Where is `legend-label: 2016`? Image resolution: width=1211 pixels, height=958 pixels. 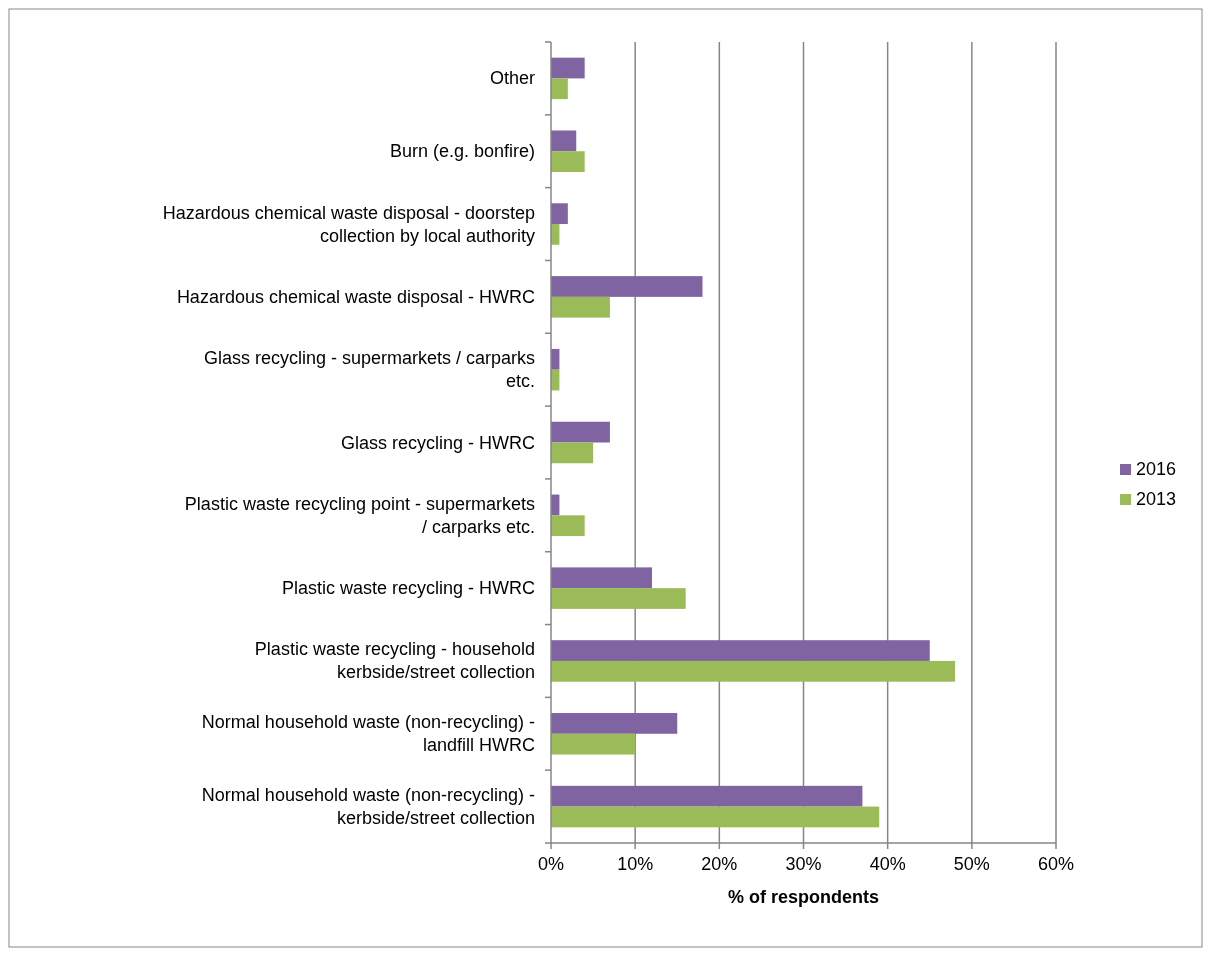
legend-label: 2016 is located at coordinates (1156, 469).